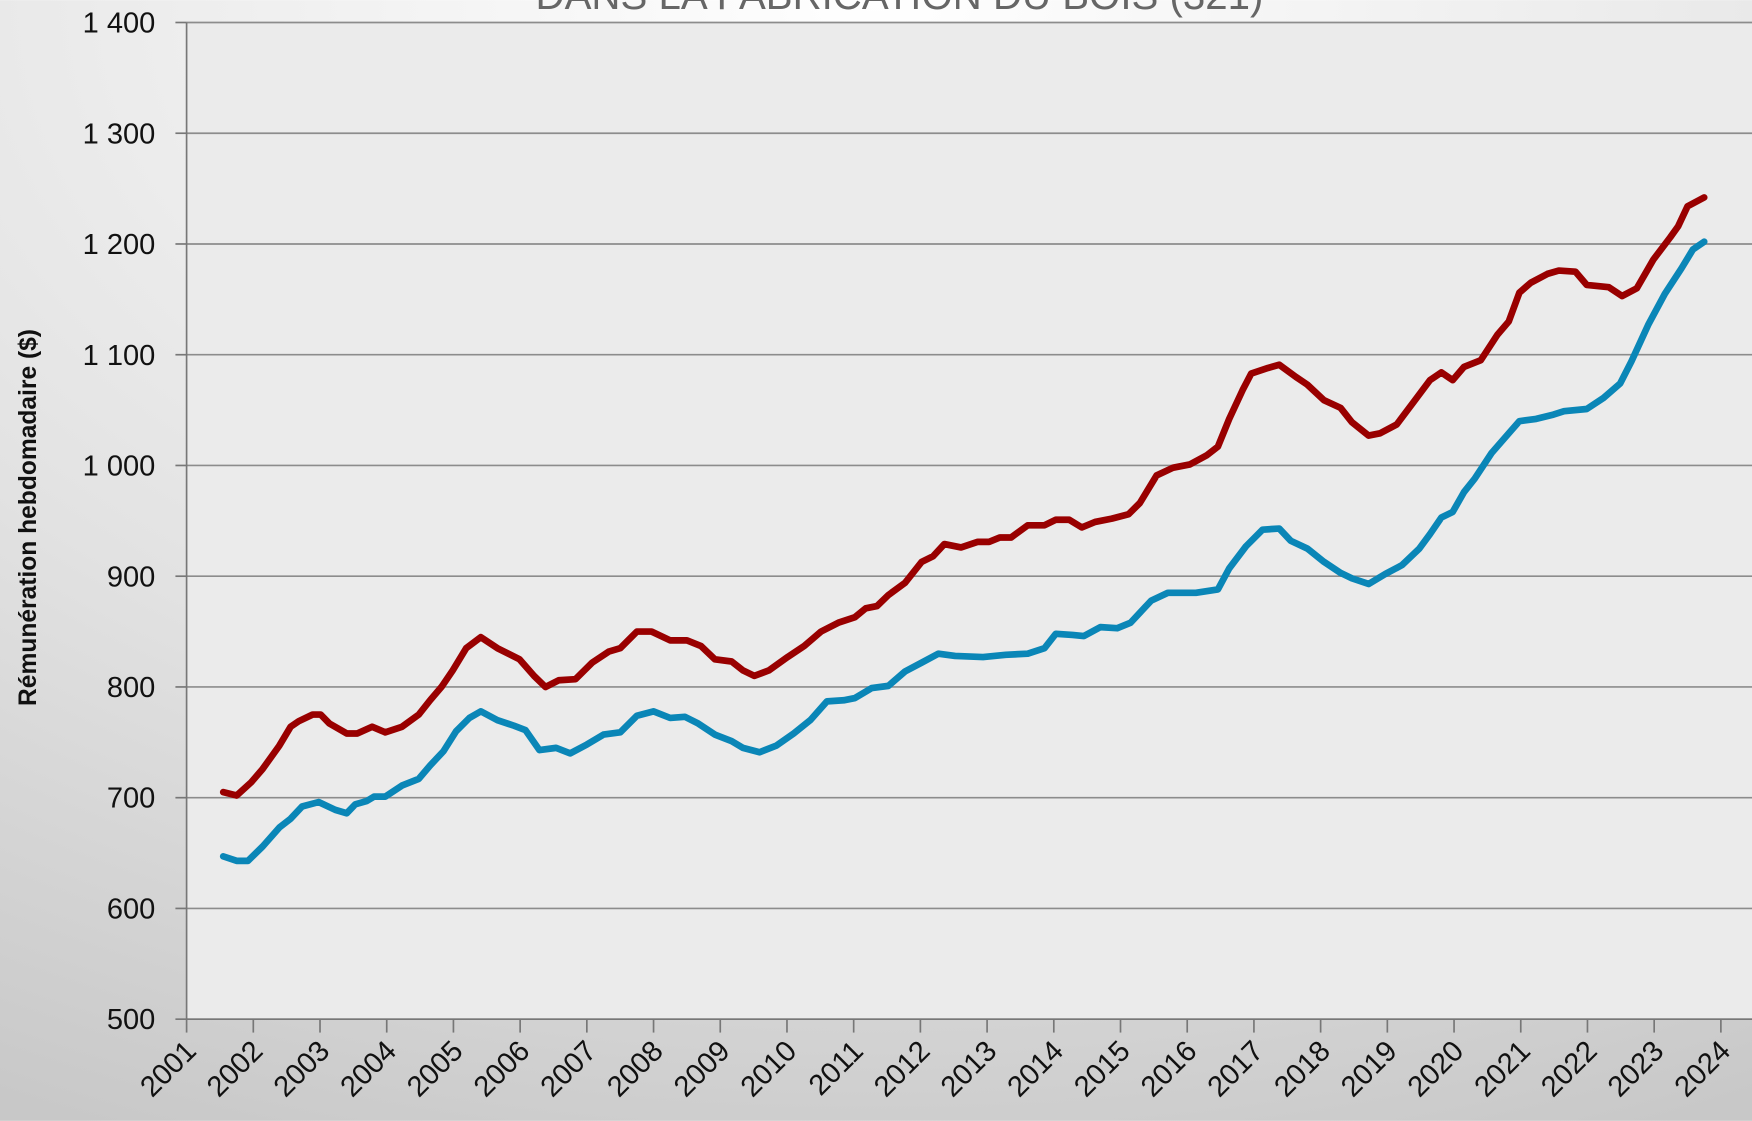 This screenshot has height=1121, width=1752. What do you see at coordinates (131, 1020) in the screenshot?
I see `y-tick-label: 500` at bounding box center [131, 1020].